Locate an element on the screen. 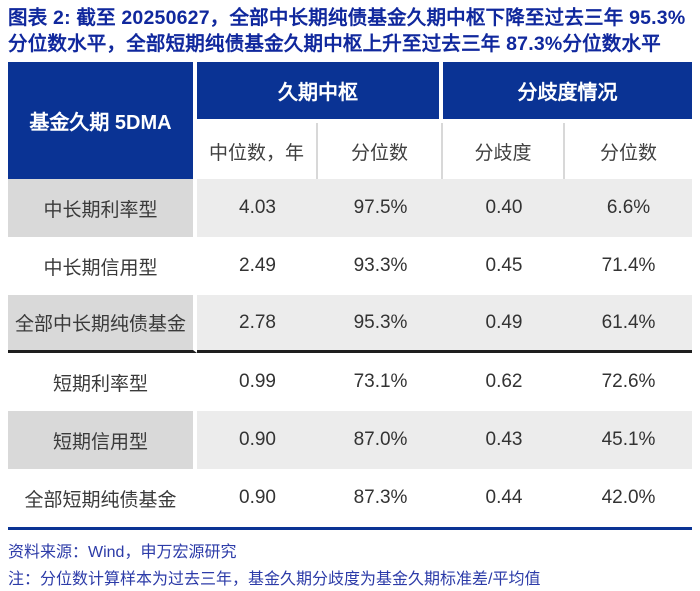 This screenshot has width=700, height=591. calc-note: 注：分位数计算样本为过去三年，基金久期分歧度为基金久期标准差/平均值 is located at coordinates (274, 579).